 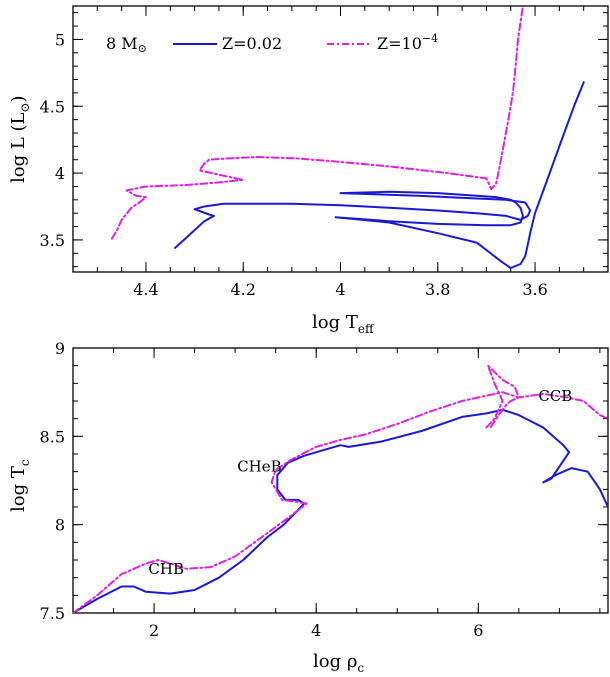 I want to click on hr-y-tick-label: 3.5, so click(x=52, y=240).